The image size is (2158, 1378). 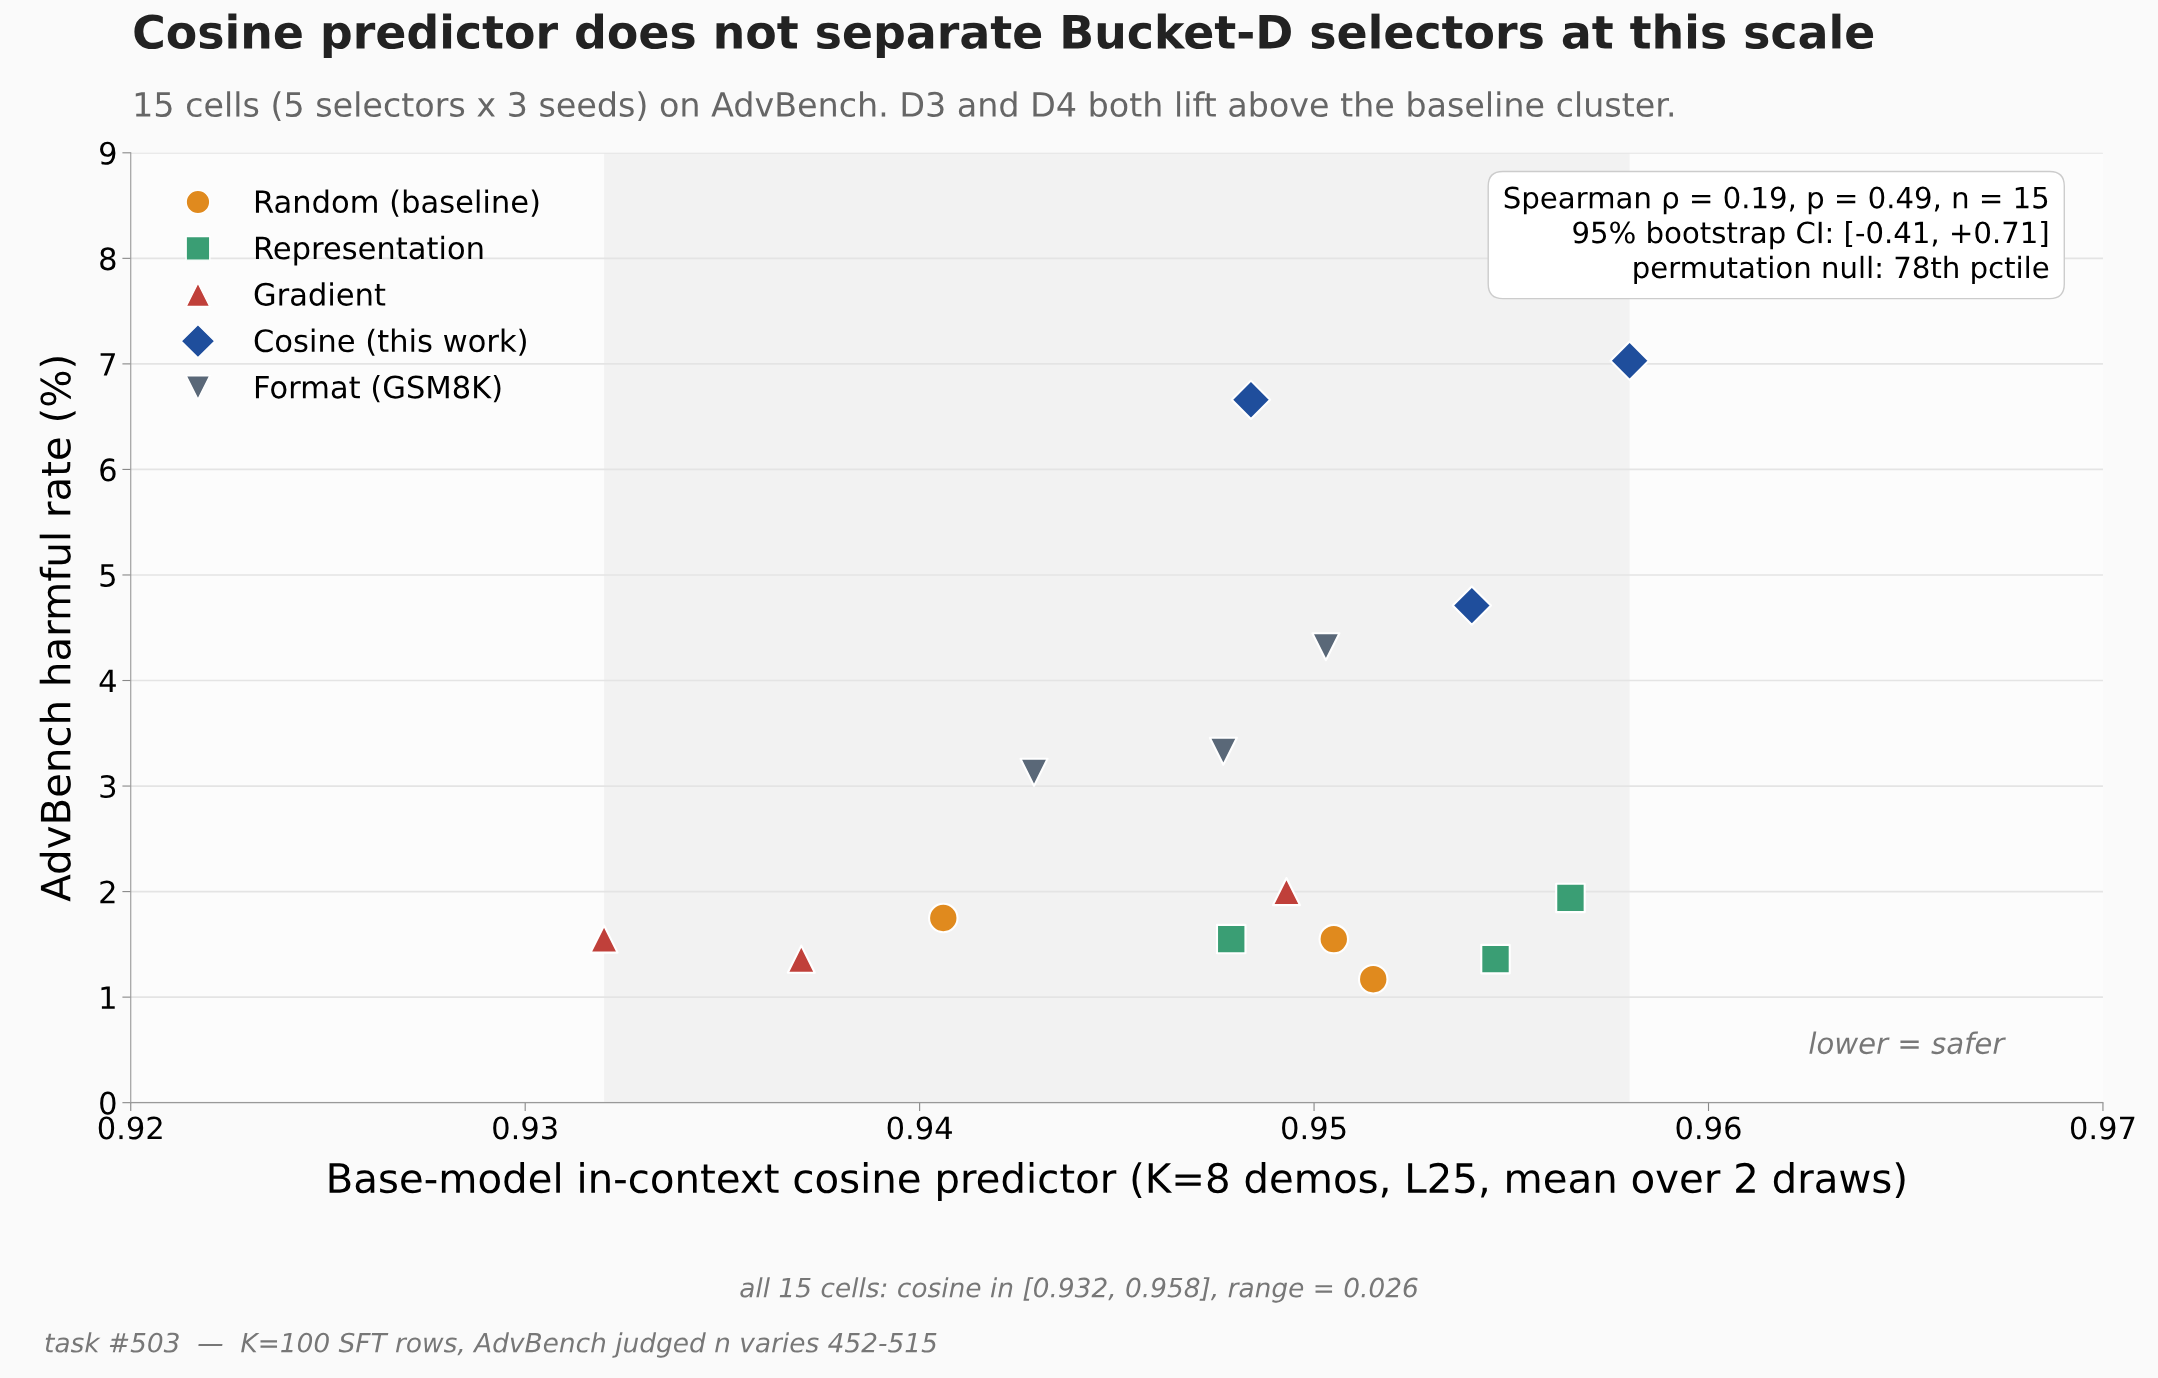 What do you see at coordinates (904, 106) in the screenshot?
I see `chart-subtitle: 15 cells (5 selectors x 3 seeds) on AdvBench. D3 and D4 both lift above the baseline cluster.` at bounding box center [904, 106].